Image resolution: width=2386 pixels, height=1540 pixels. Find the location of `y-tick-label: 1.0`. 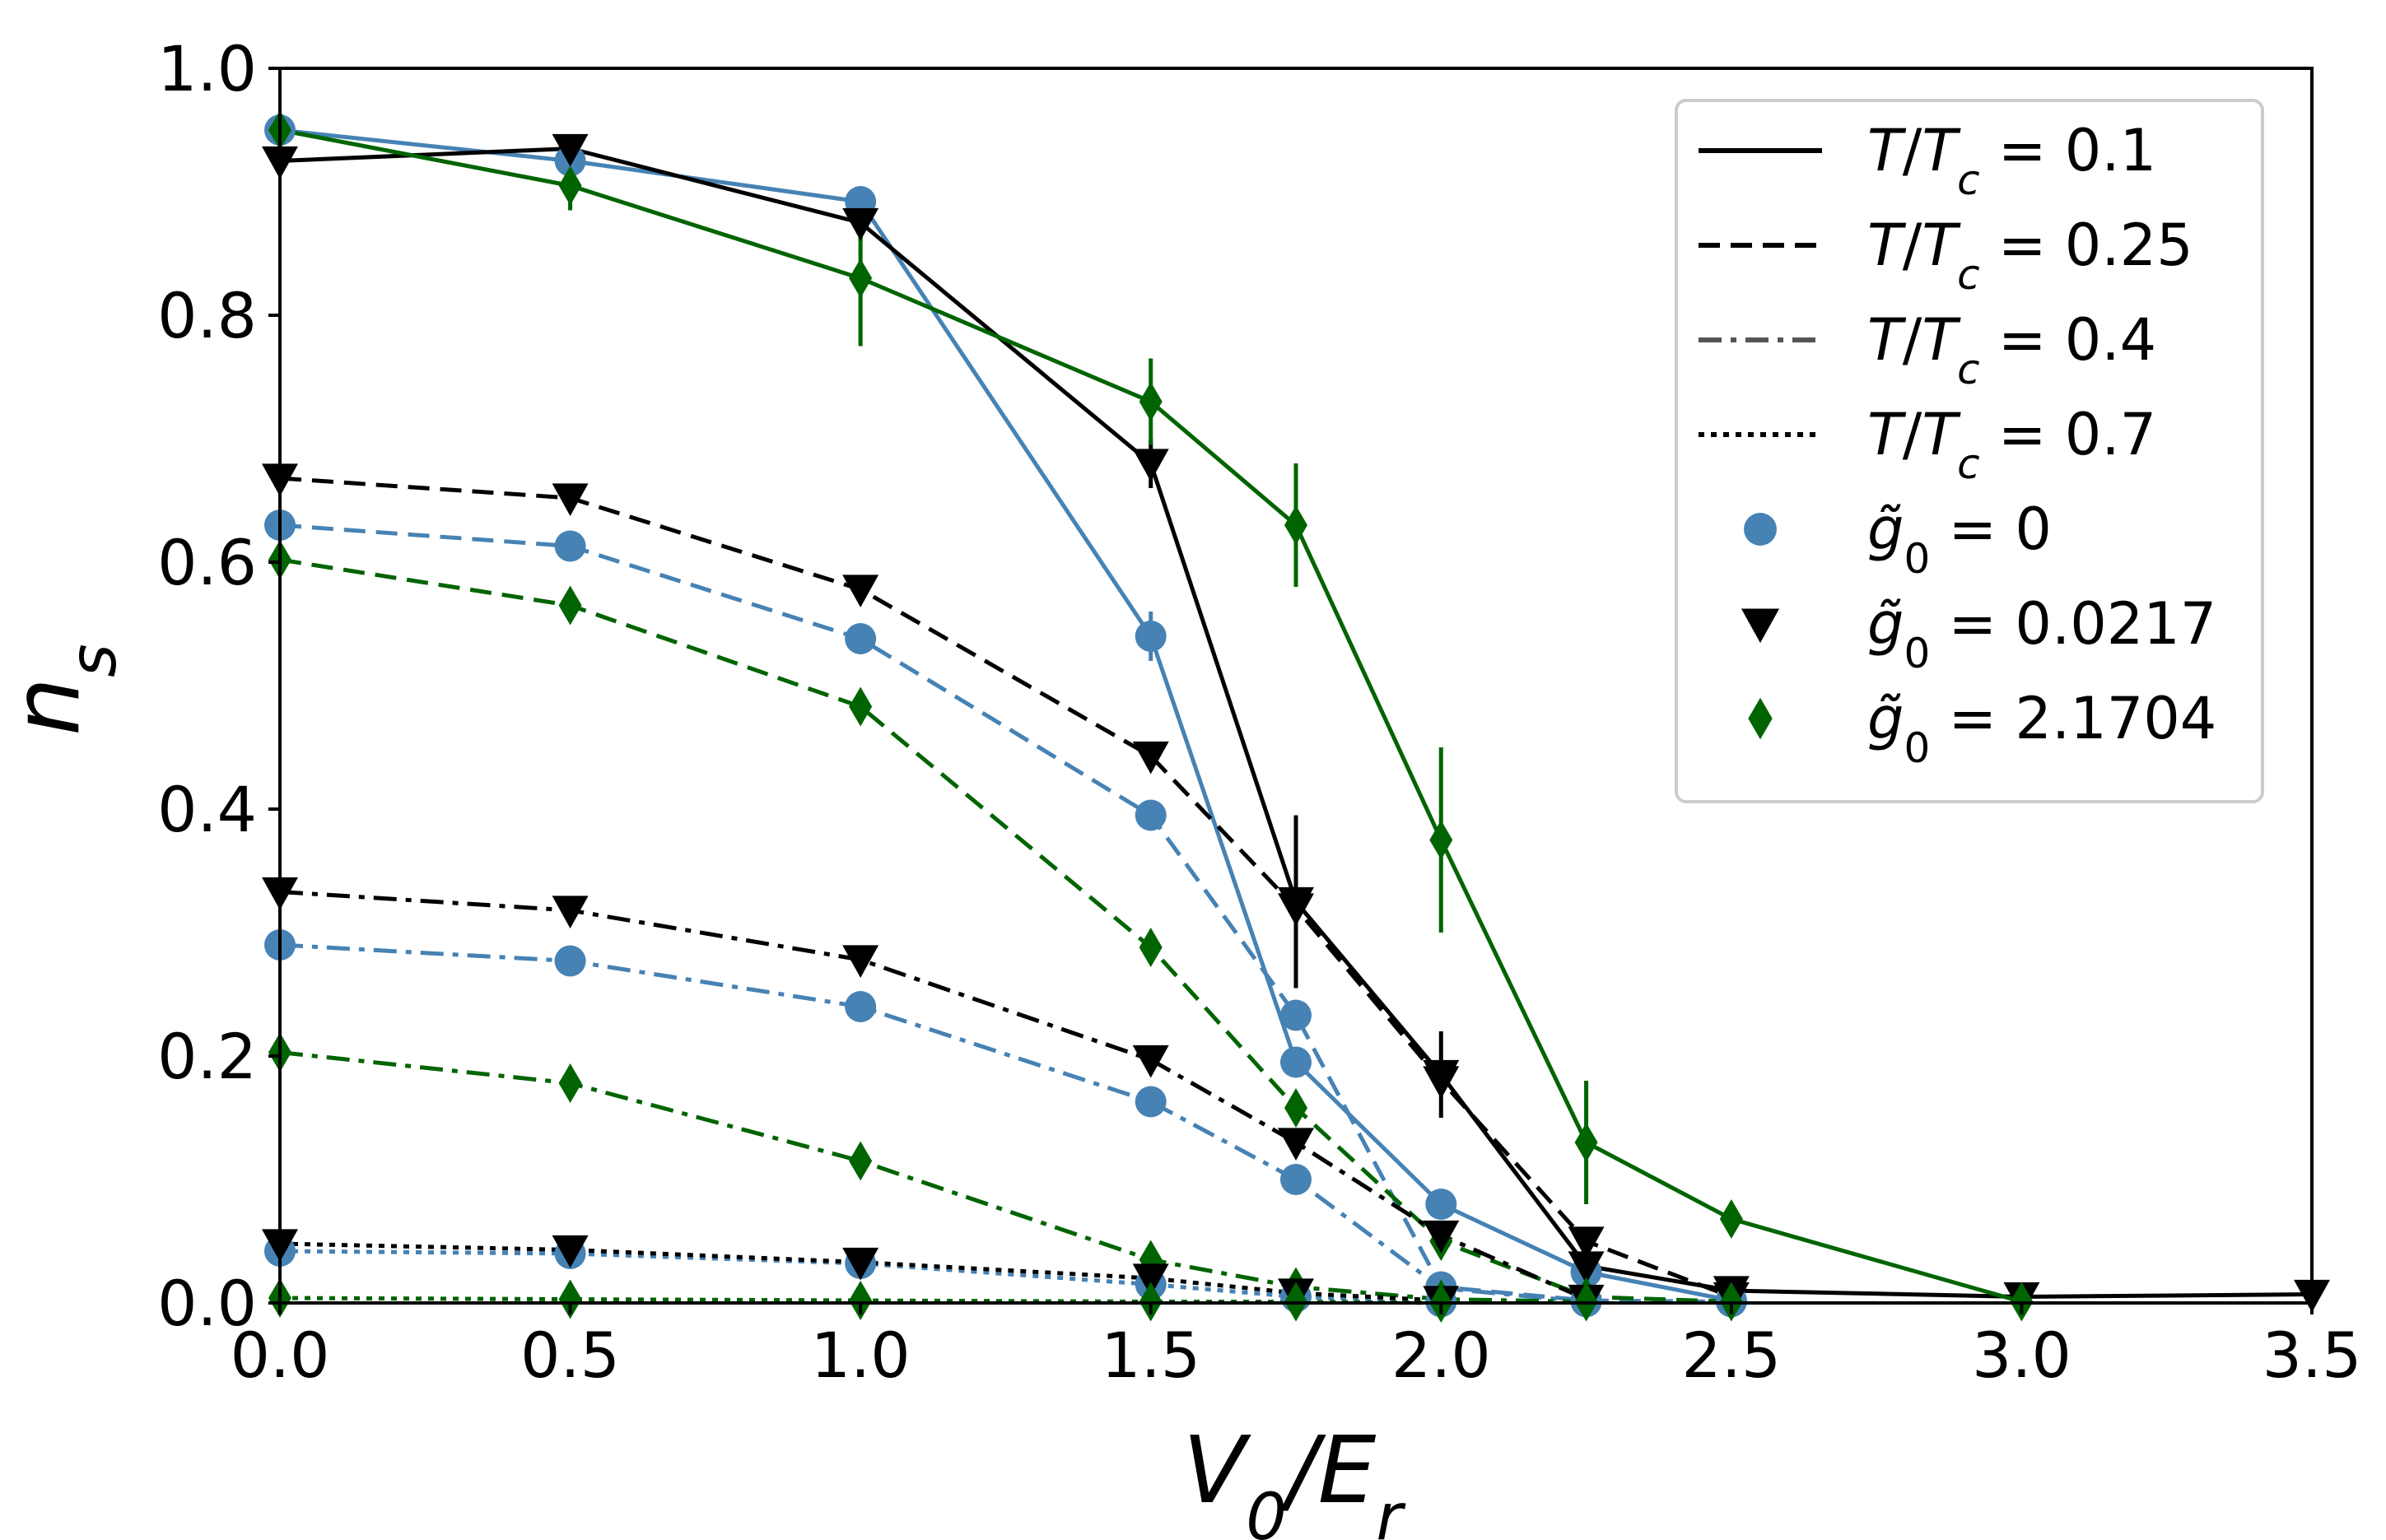

y-tick-label: 1.0 is located at coordinates (207, 68).